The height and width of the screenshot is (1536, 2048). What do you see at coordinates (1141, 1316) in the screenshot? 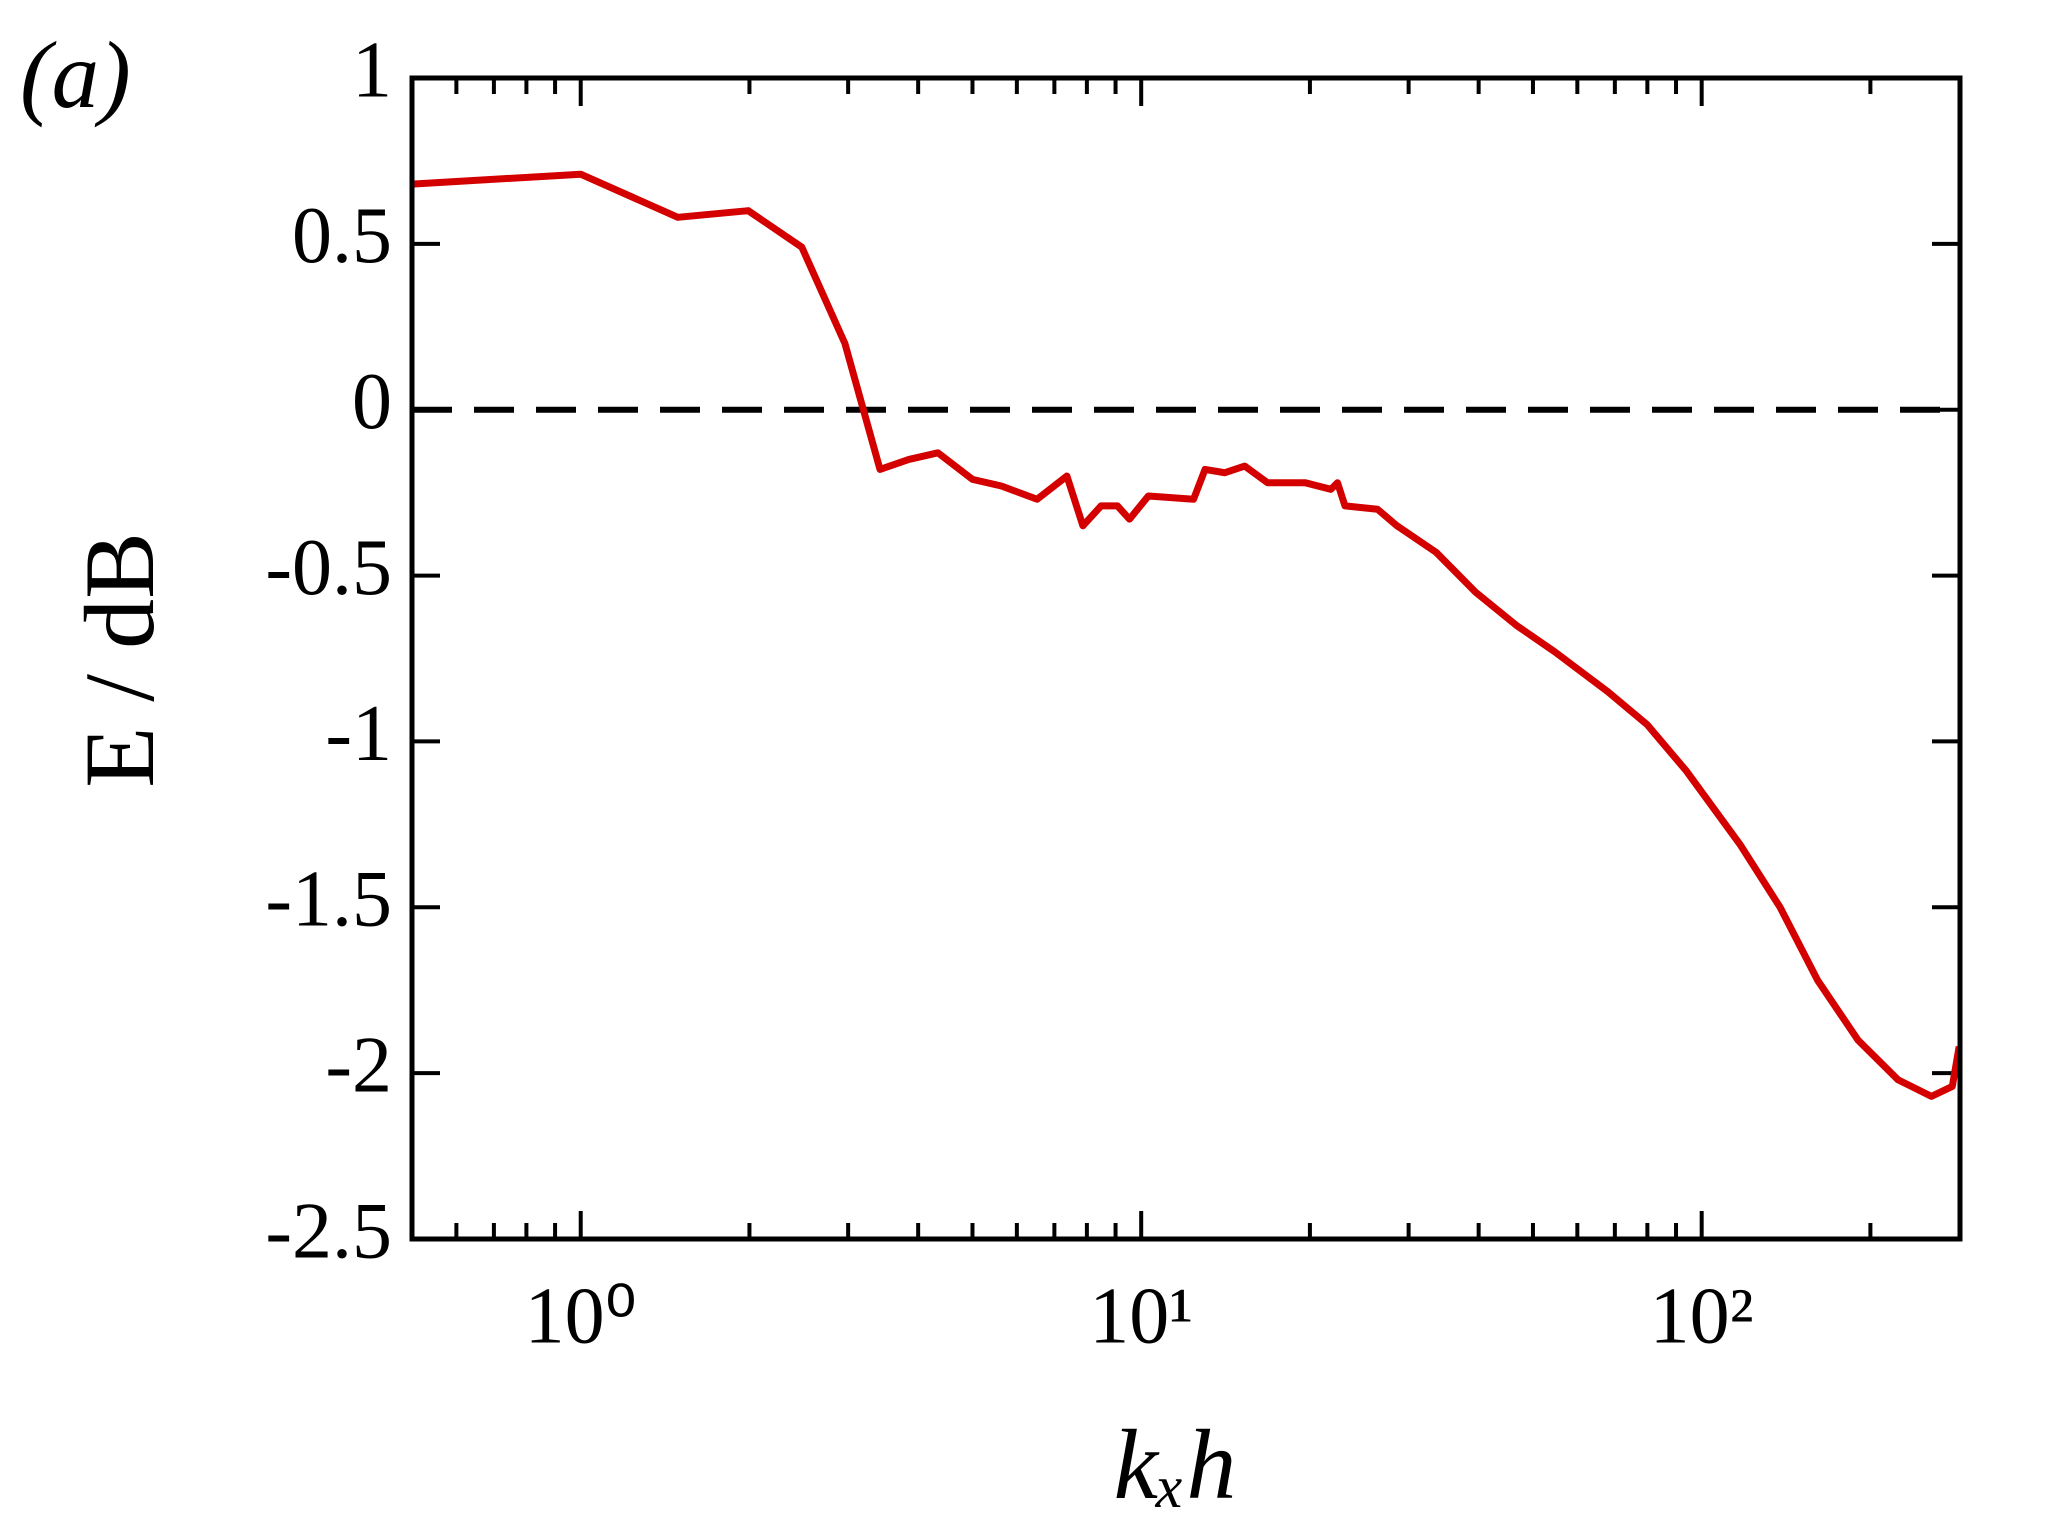
I see `x-tick-label: 10¹` at bounding box center [1141, 1316].